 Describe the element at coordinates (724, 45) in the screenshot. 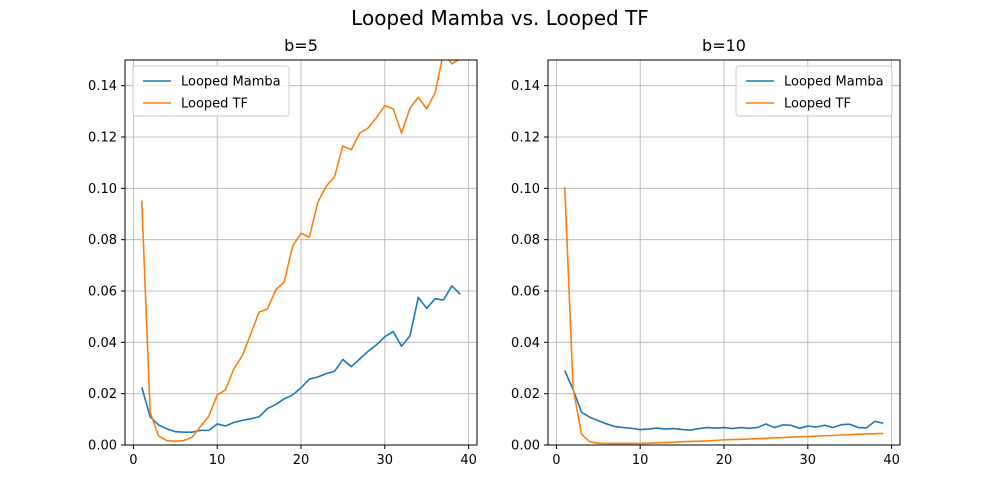

I see `subplot-title: b=10` at that location.